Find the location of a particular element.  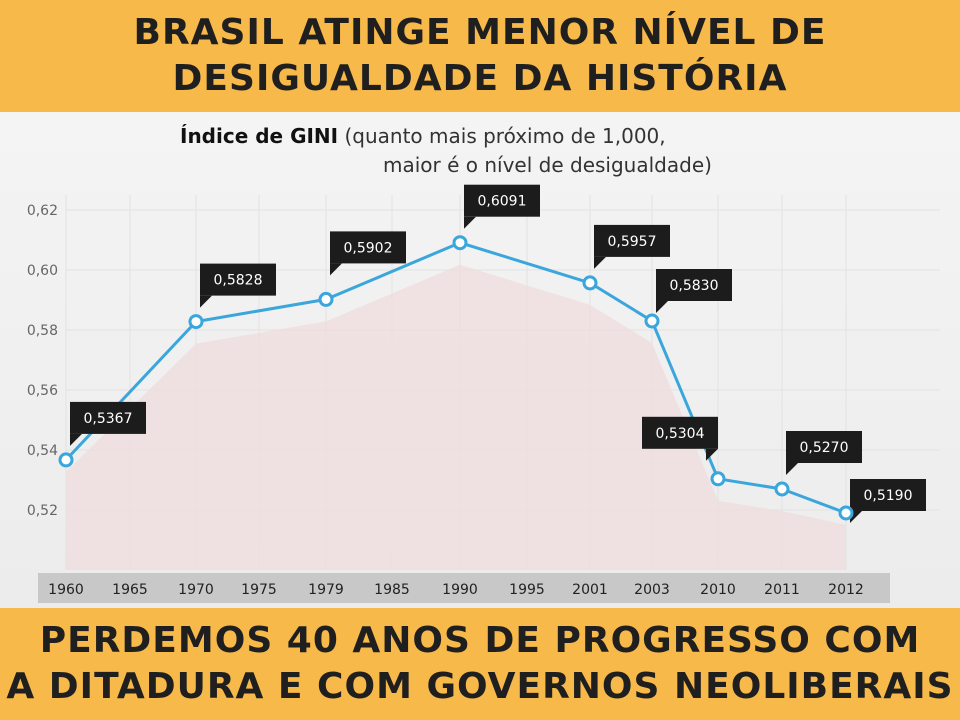

chart-title: Índice de GINI is located at coordinates (259, 136).